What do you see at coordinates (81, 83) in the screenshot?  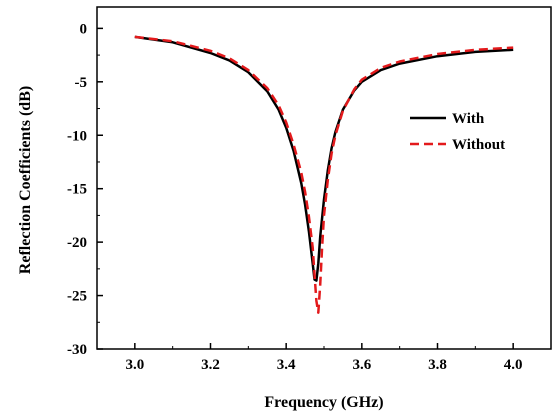 I see `y-tick-label: -5` at bounding box center [81, 83].